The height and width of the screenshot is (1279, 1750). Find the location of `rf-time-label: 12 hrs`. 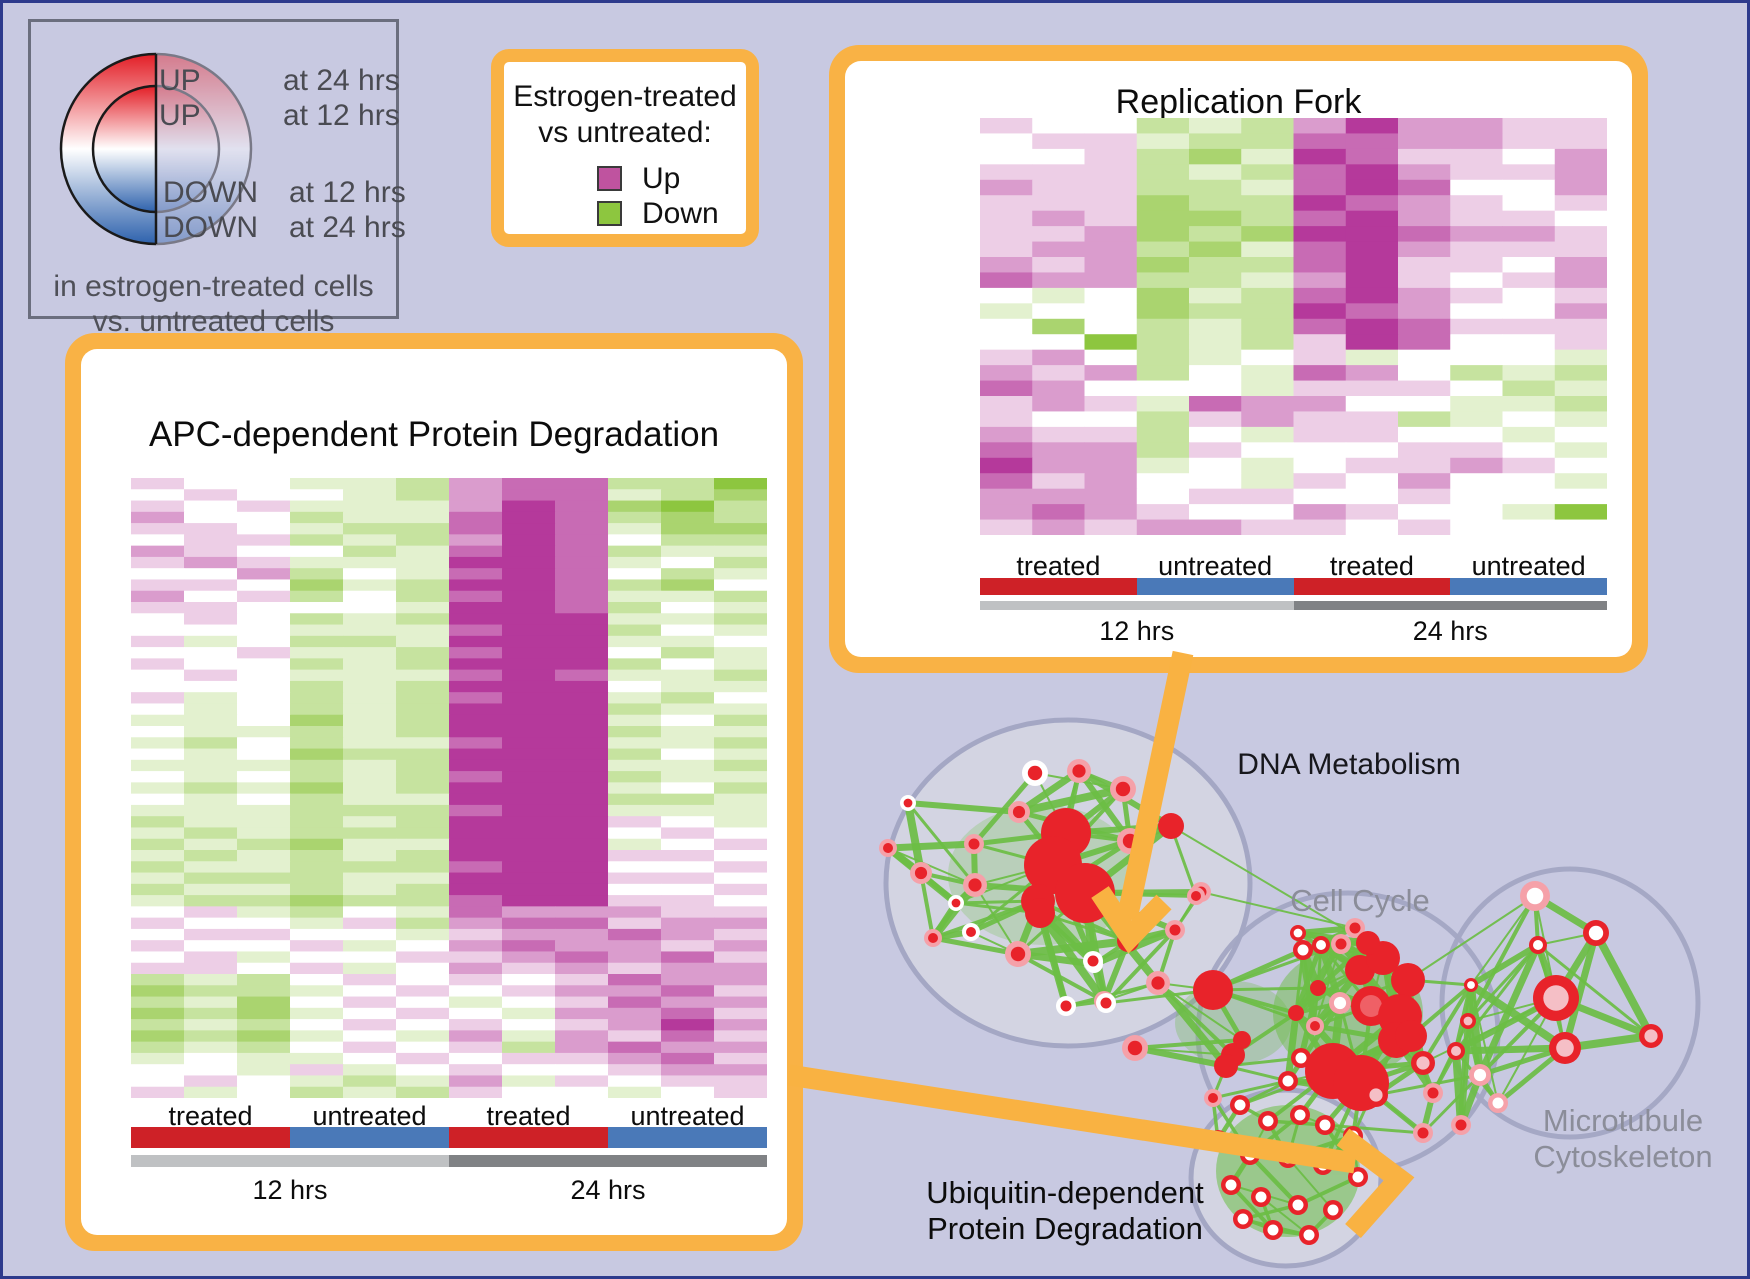

rf-time-label: 12 hrs is located at coordinates (1137, 631).